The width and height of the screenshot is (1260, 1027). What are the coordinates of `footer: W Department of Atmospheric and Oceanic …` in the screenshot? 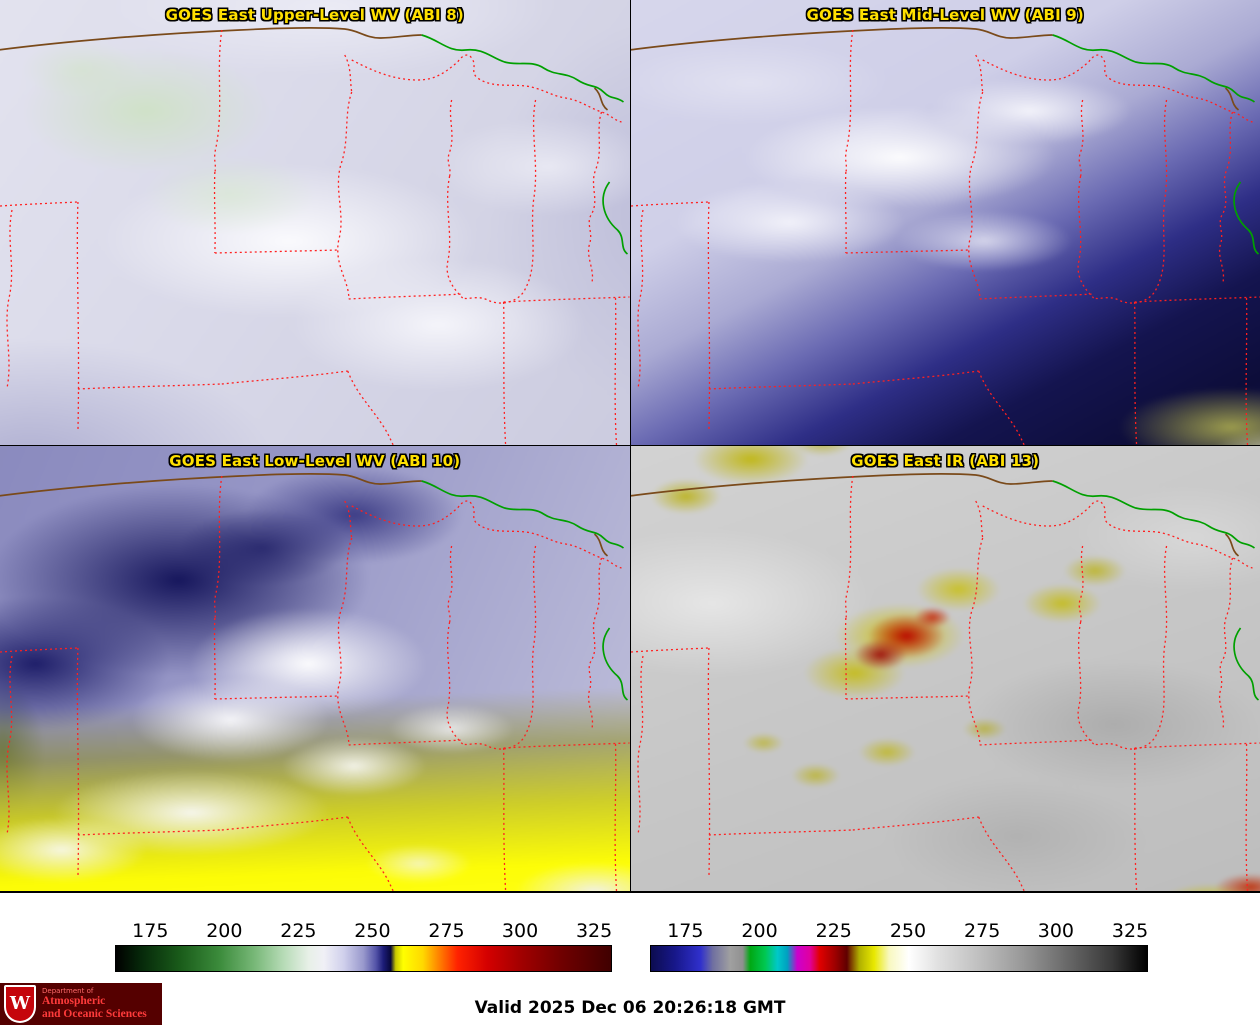 It's located at (630, 1004).